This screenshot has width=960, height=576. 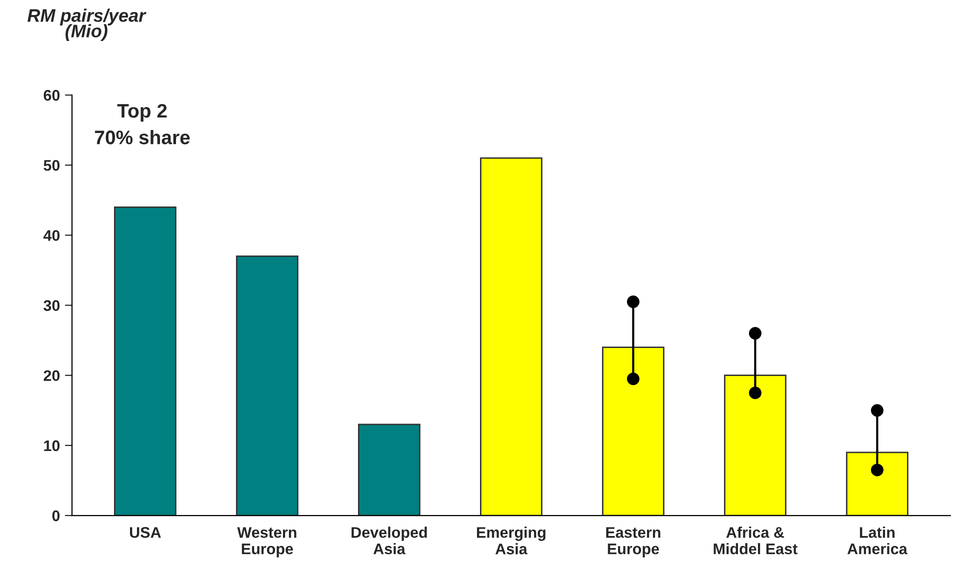 What do you see at coordinates (87, 24) in the screenshot?
I see `y-axis-title: RM pairs/year (Mio)` at bounding box center [87, 24].